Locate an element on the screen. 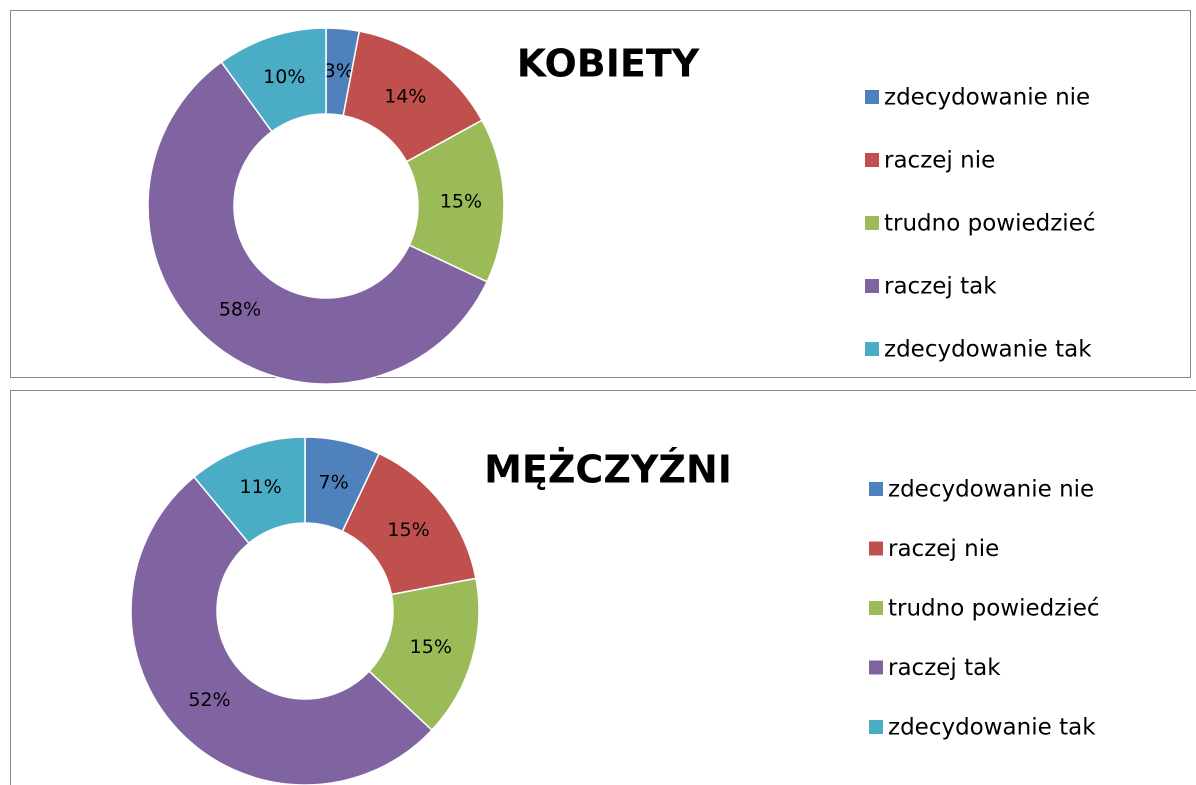  chart-title: MĘŻCZYŹNI is located at coordinates (608, 470).